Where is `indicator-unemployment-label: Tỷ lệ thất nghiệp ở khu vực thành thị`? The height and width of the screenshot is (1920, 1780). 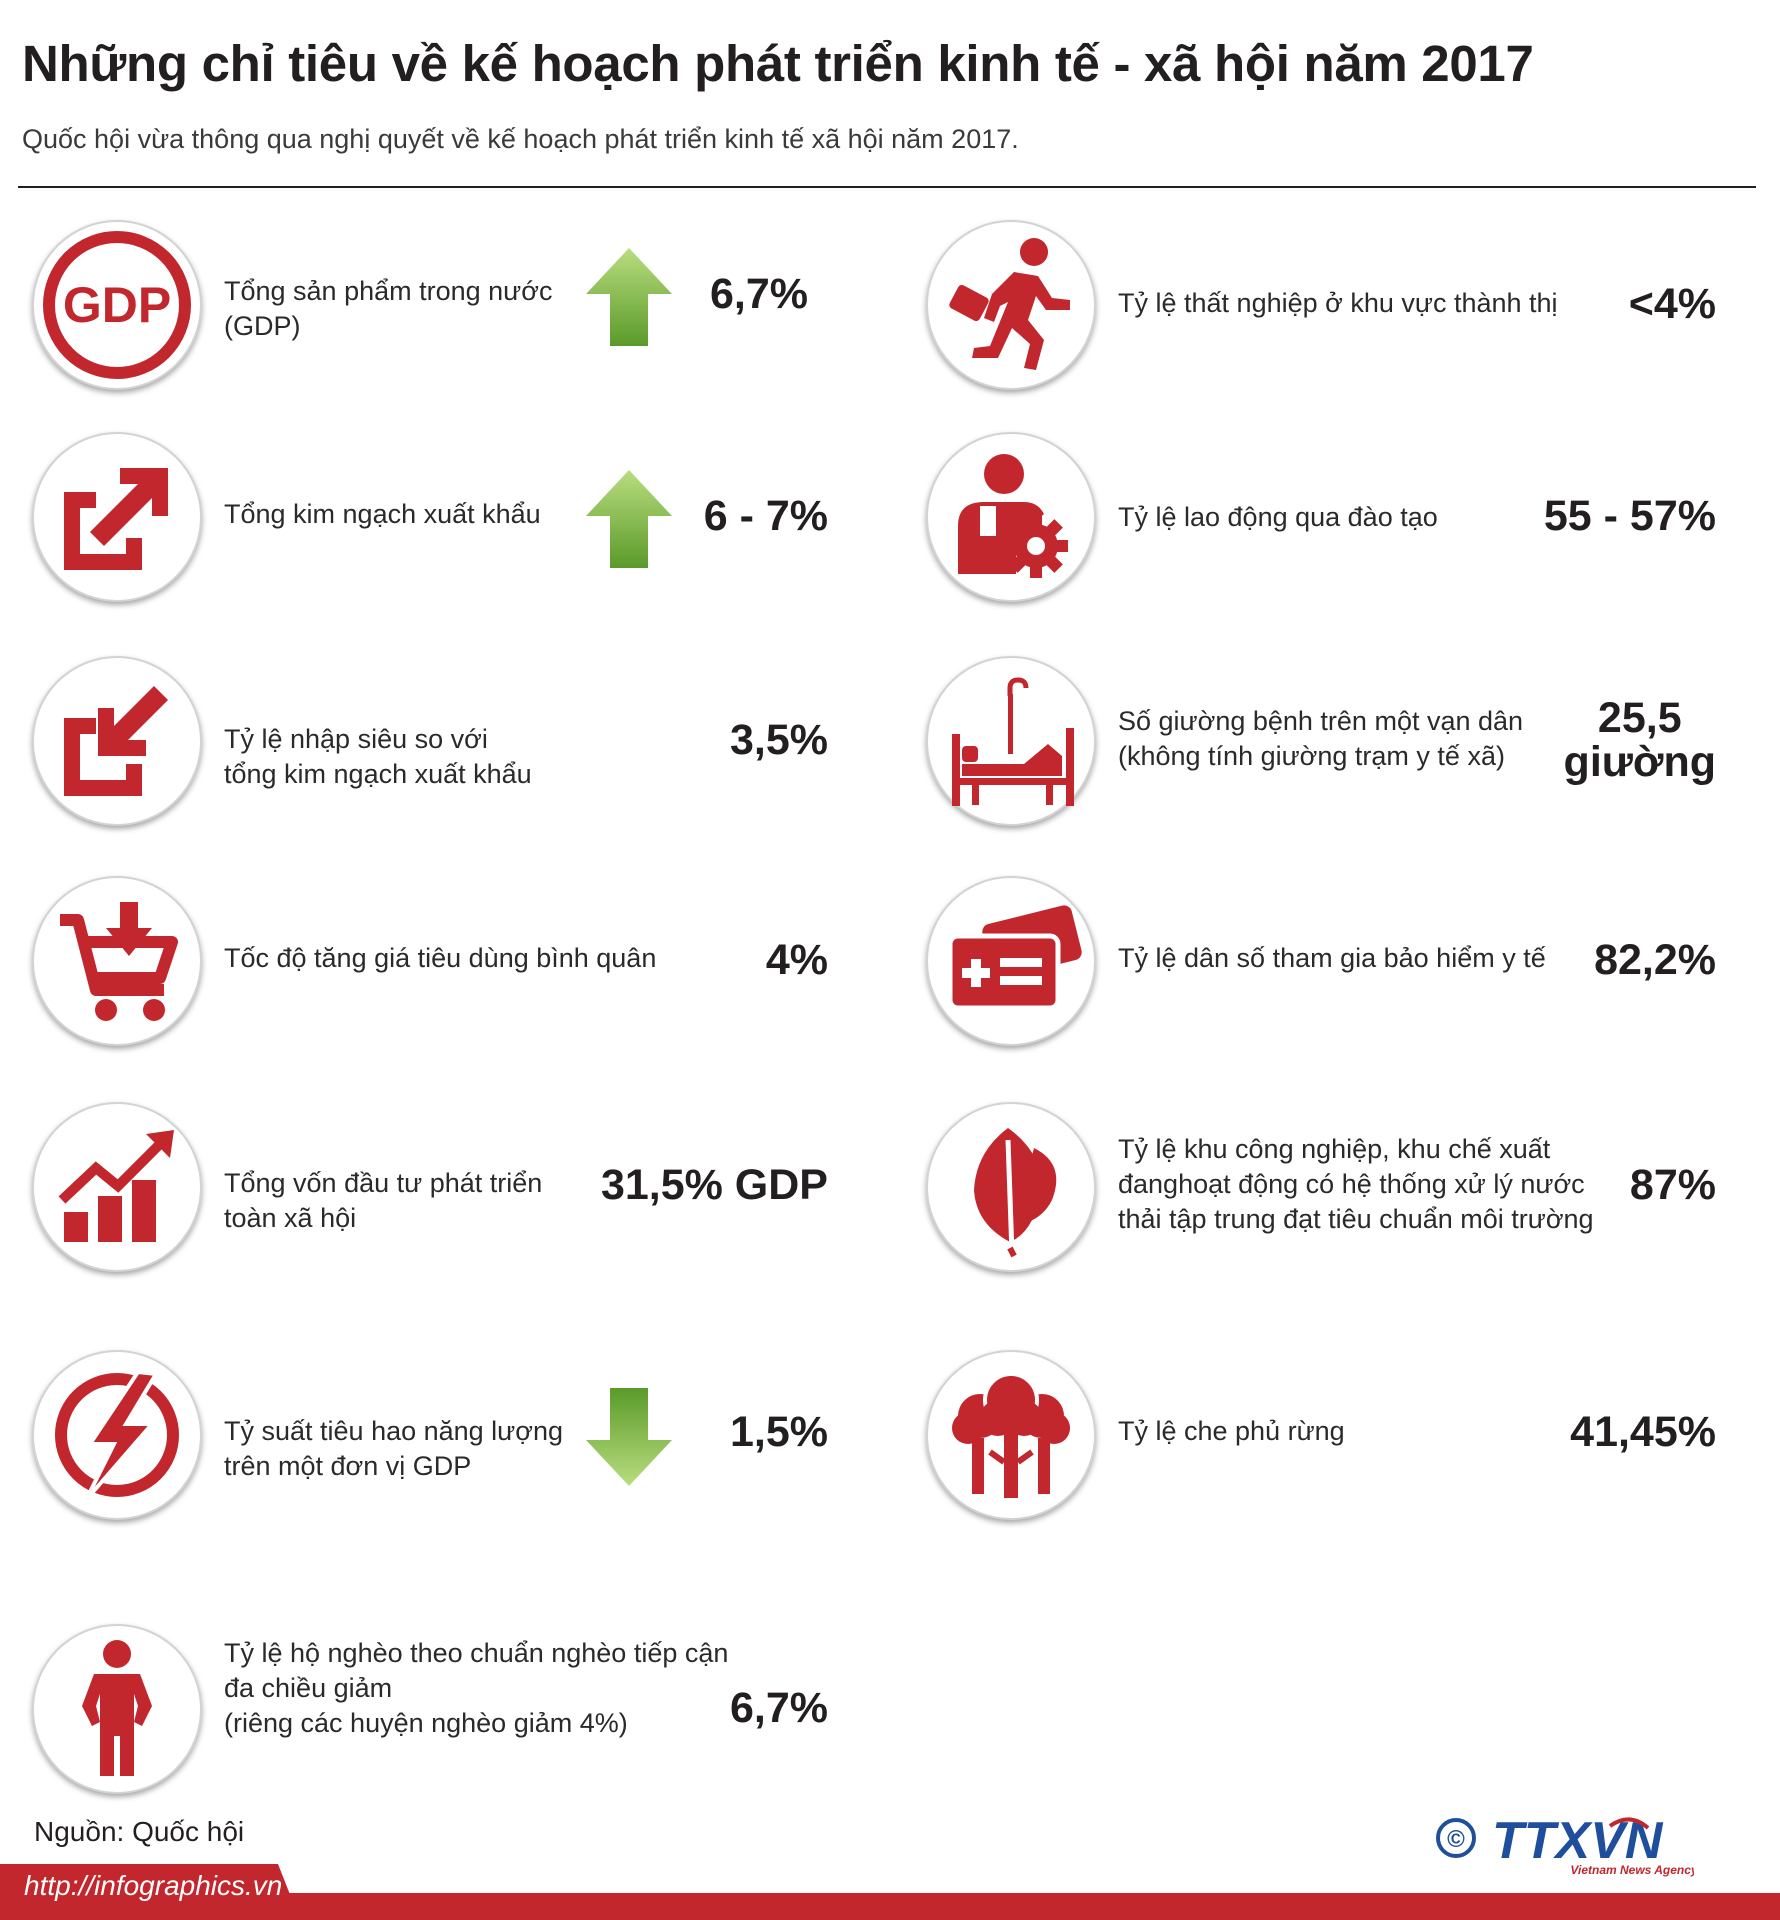 indicator-unemployment-label: Tỷ lệ thất nghiệp ở khu vực thành thị is located at coordinates (1338, 303).